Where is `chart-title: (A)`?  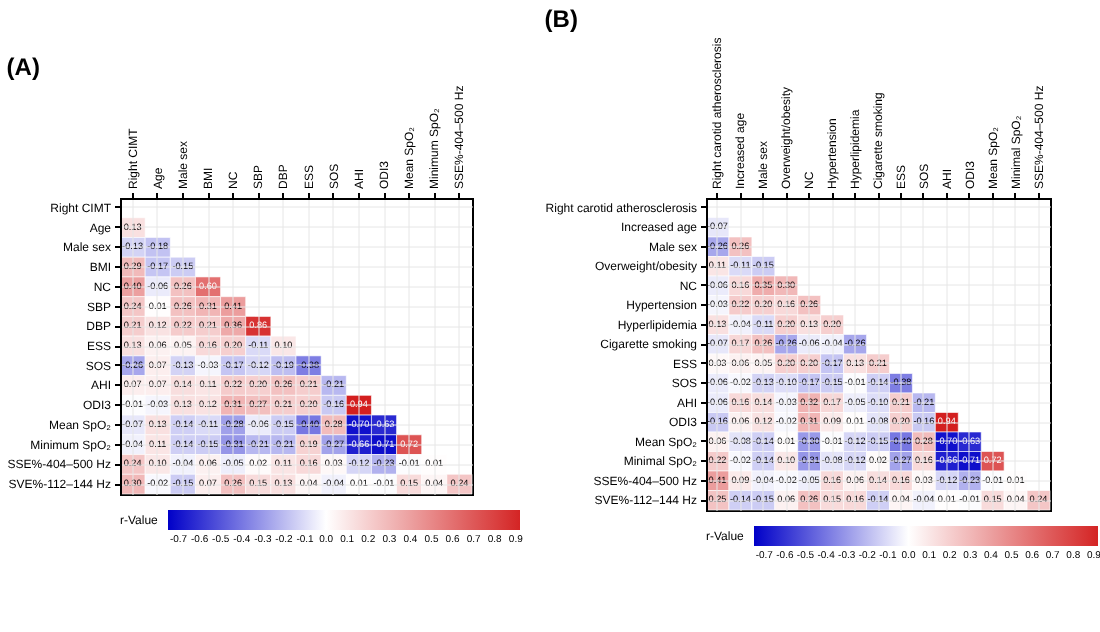 chart-title: (A) is located at coordinates (23, 66).